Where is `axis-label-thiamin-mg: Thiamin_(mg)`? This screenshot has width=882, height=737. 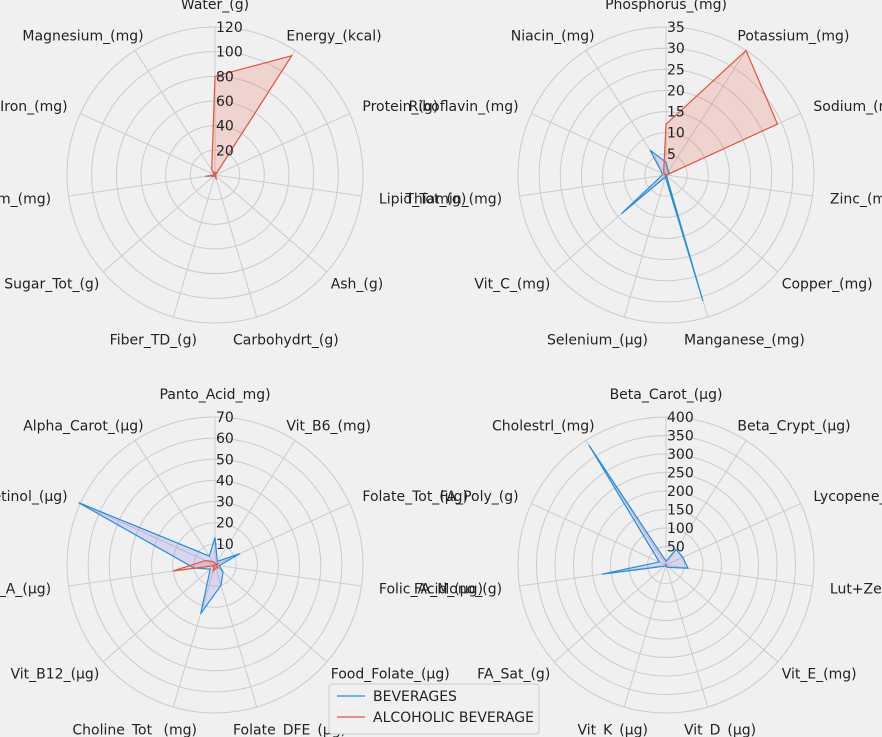 axis-label-thiamin-mg: Thiamin_(mg) is located at coordinates (453, 200).